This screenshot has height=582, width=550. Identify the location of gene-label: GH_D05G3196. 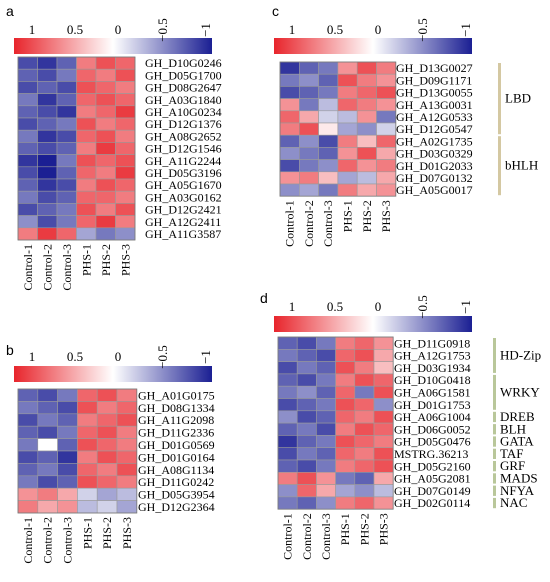
(183, 173).